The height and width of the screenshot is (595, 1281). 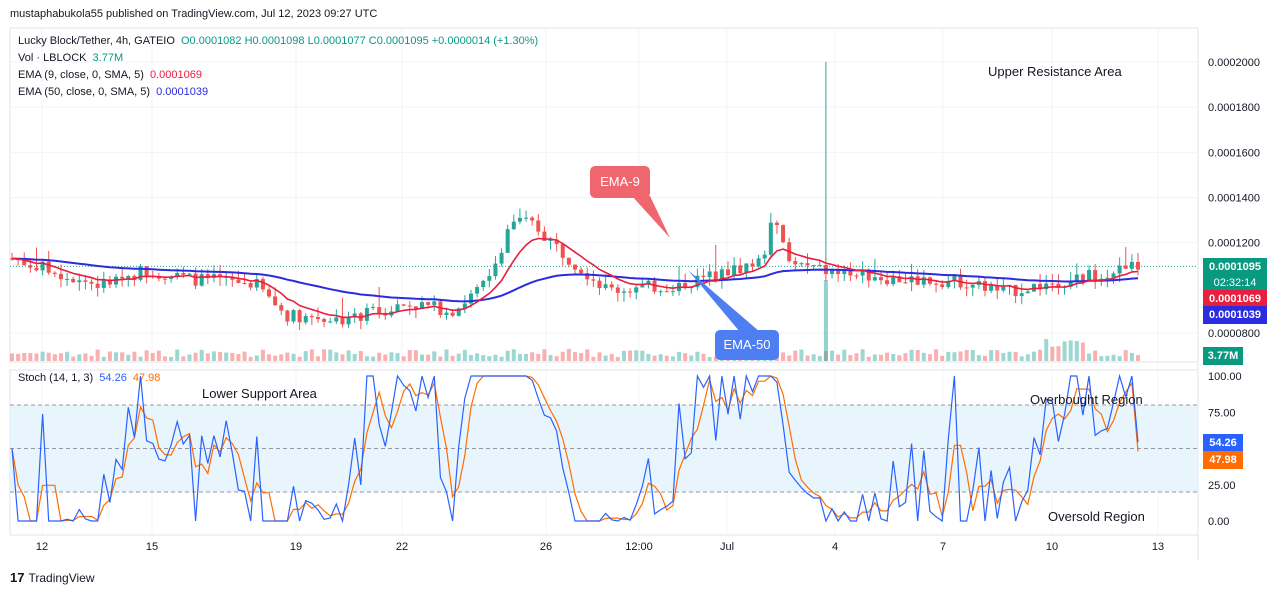 What do you see at coordinates (651, 217) in the screenshot?
I see `ema9-callout-pointer` at bounding box center [651, 217].